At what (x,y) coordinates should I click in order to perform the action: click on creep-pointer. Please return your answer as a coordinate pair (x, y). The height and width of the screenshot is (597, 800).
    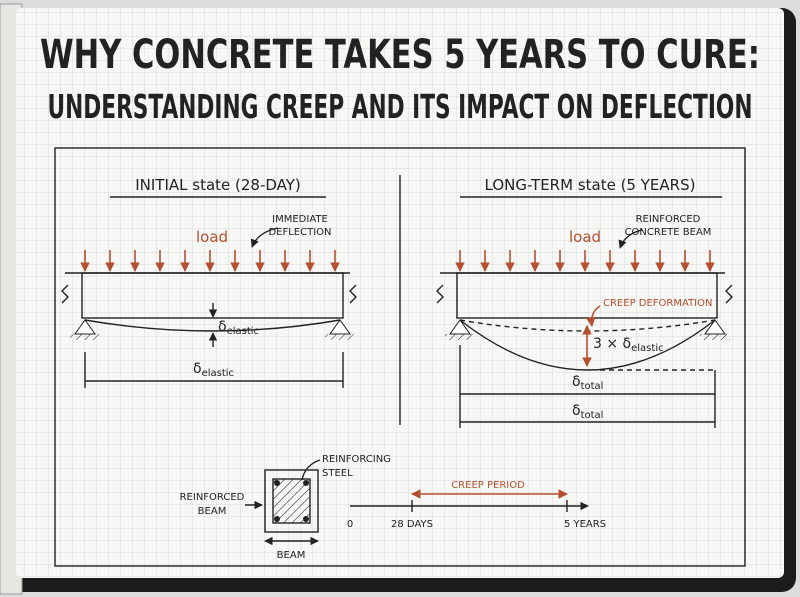
    Looking at the image, I should click on (593, 316).